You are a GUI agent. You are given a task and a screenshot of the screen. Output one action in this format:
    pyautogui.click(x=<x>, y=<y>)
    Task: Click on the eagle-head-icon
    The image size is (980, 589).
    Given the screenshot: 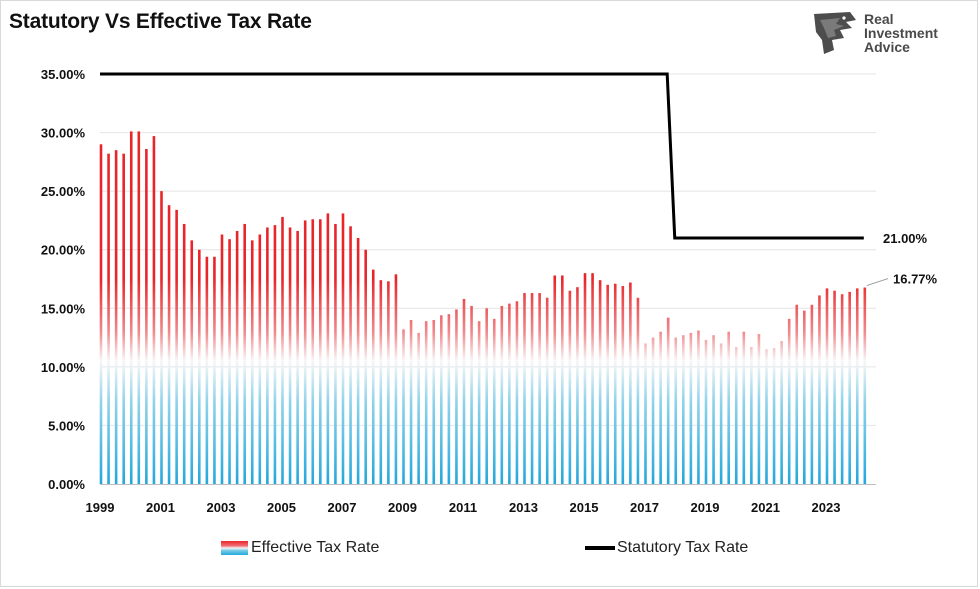 What is the action you would take?
    pyautogui.click(x=835, y=33)
    